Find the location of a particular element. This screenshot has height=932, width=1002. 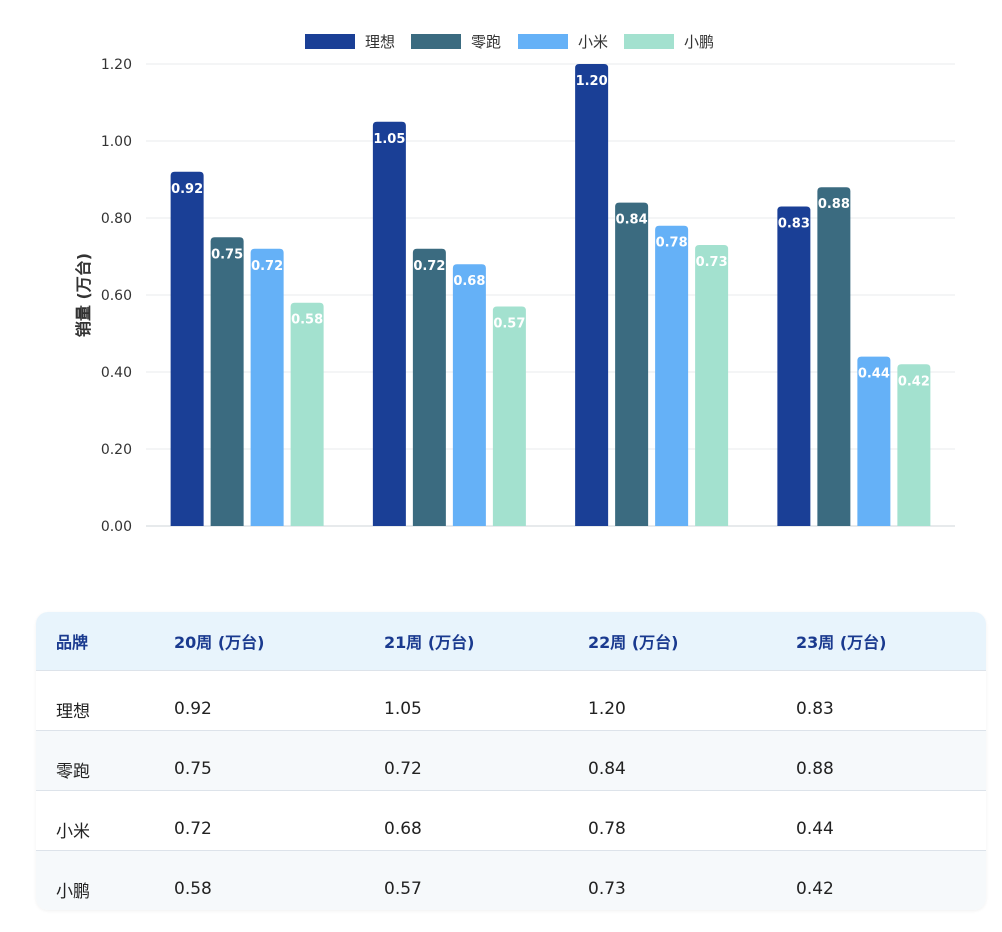

table-row: 小鹏 0.58 0.57 0.73 0.42 is located at coordinates (511, 880).